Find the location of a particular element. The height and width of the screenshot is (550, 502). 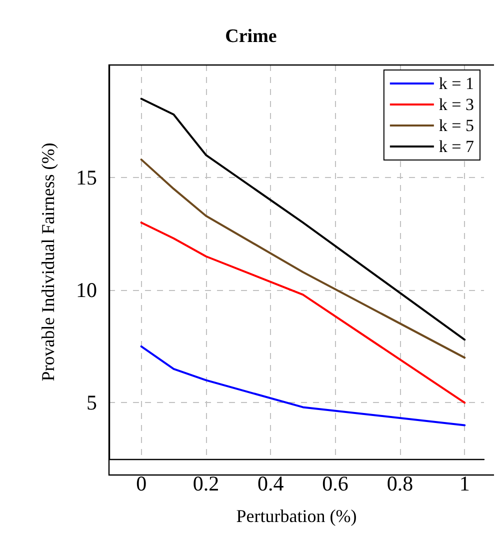

y-axis-title: Provable Individual Fairness (%) is located at coordinates (48, 262).